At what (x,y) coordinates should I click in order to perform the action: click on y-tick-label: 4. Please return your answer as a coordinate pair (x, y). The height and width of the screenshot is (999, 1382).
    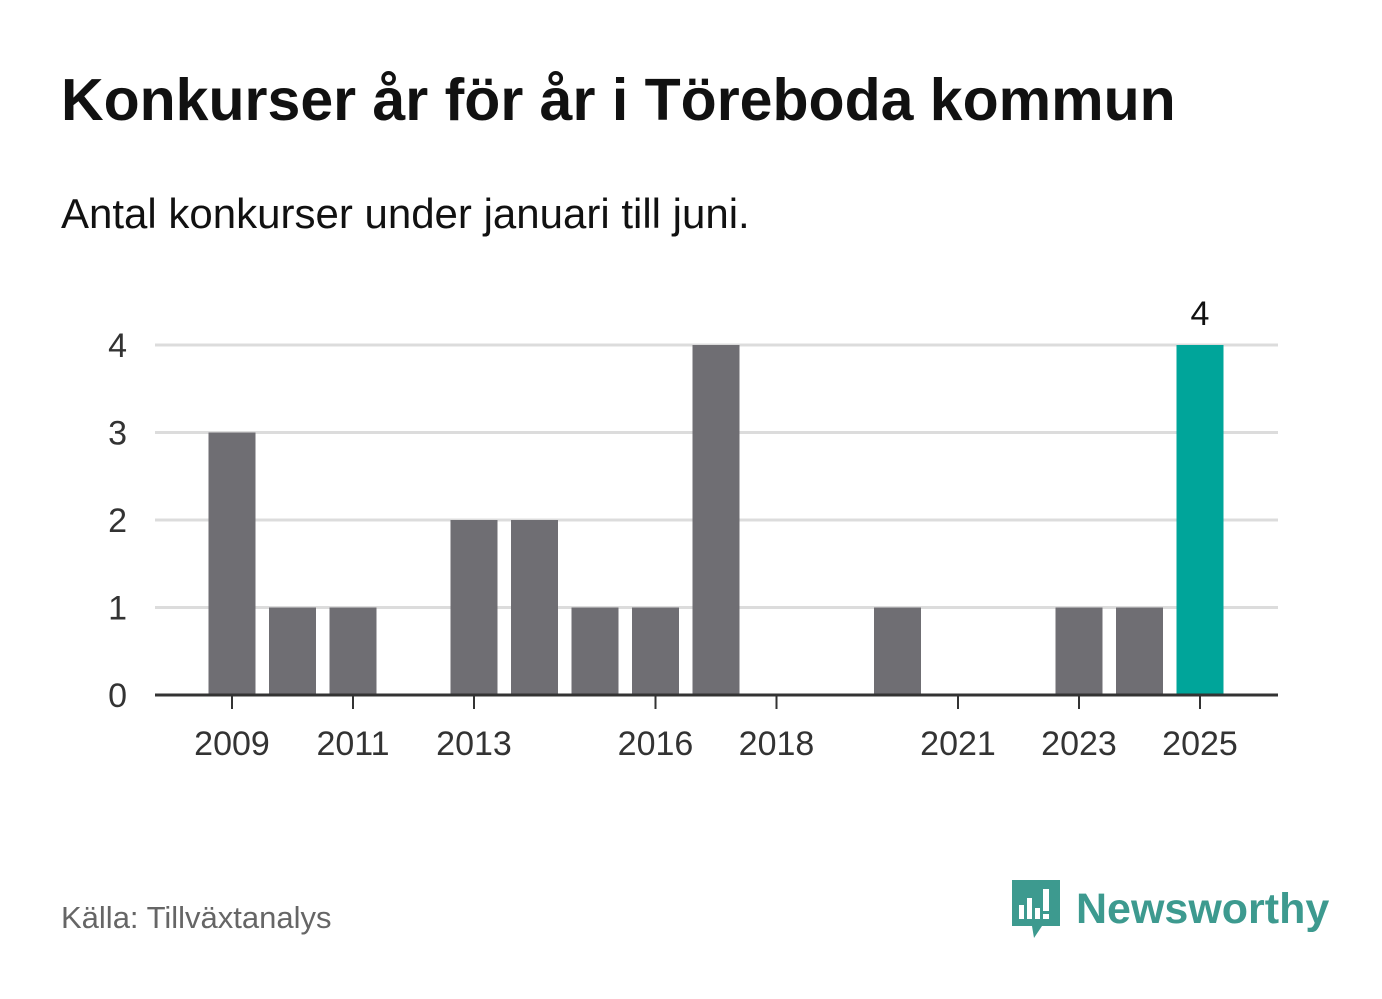
    Looking at the image, I should click on (117, 346).